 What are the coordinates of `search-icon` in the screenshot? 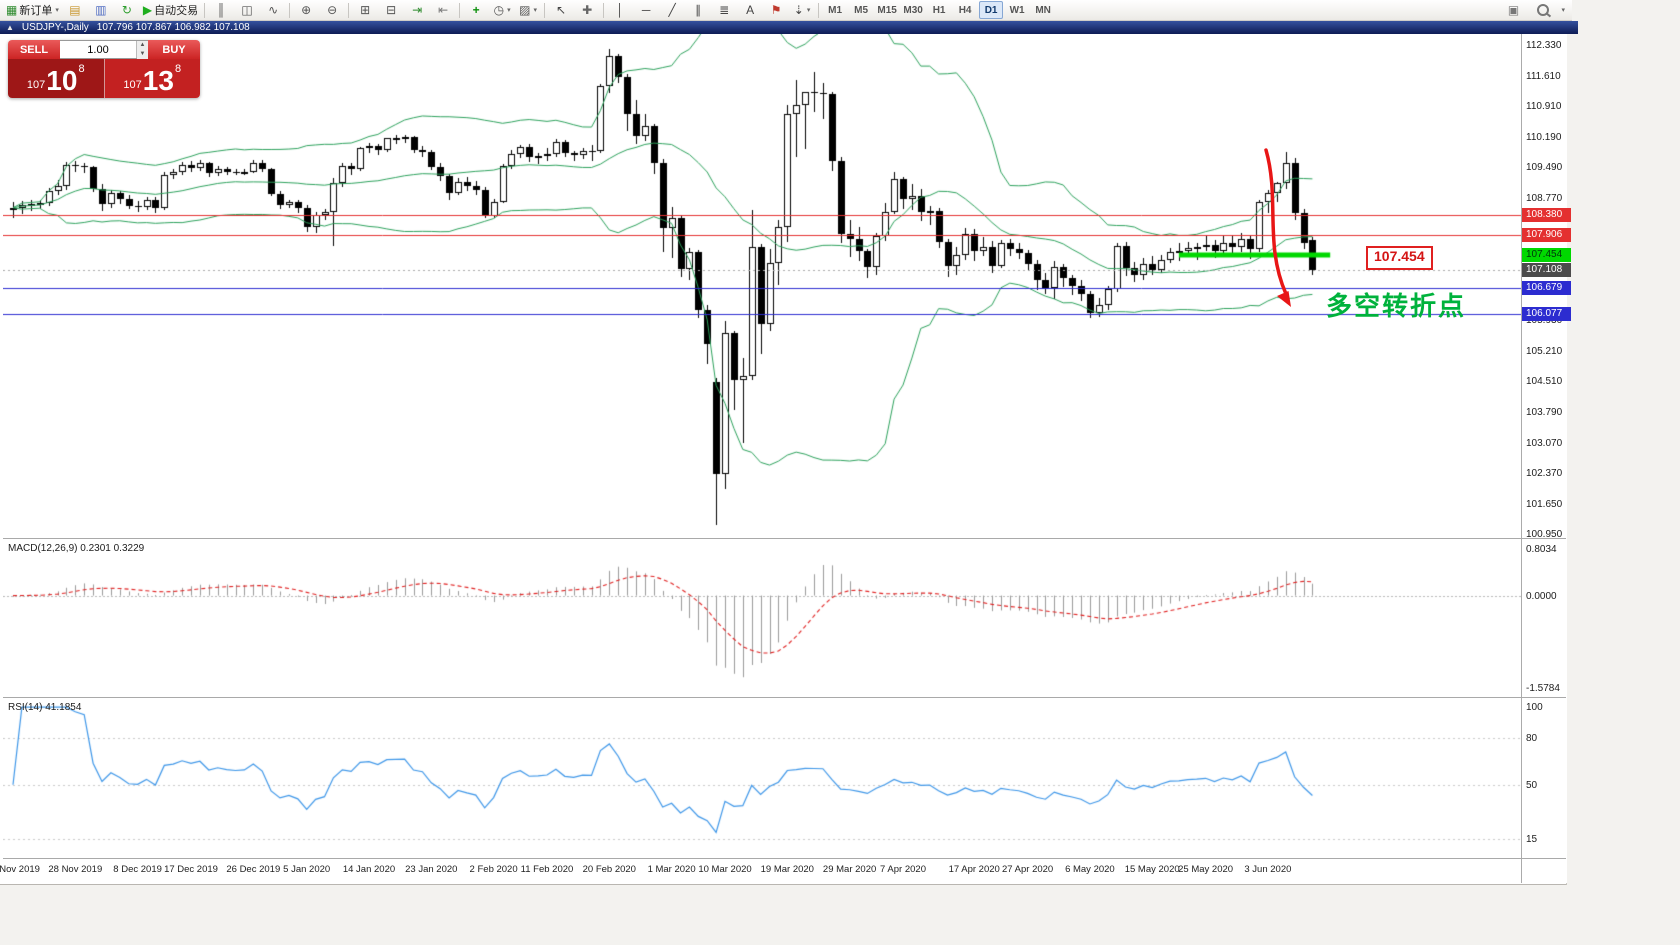 It's located at (1543, 10).